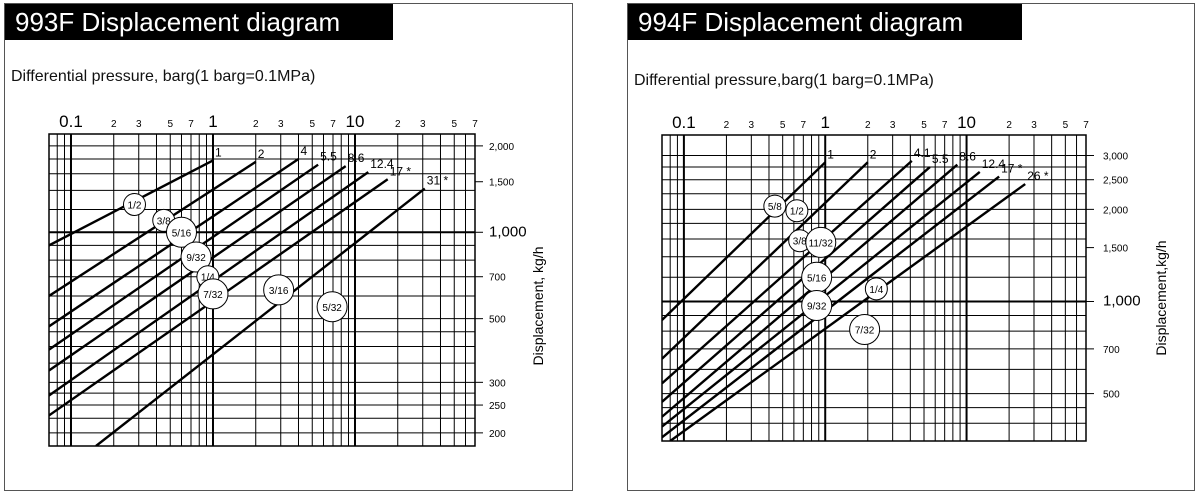 This screenshot has height=495, width=1198. I want to click on chart-title: 994F Displacement diagram, so click(825, 22).